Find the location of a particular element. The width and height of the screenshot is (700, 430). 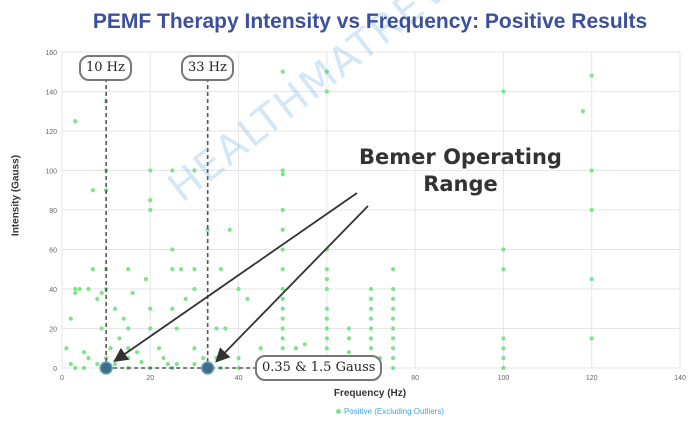

operating-point is located at coordinates (106, 368).